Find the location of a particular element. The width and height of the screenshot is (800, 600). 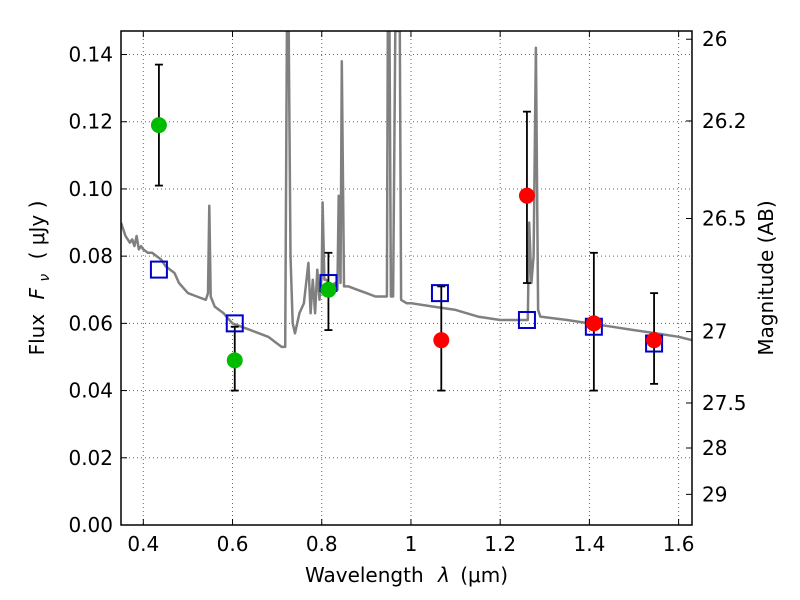

y-tick-label: 0.10 is located at coordinates (90, 189).